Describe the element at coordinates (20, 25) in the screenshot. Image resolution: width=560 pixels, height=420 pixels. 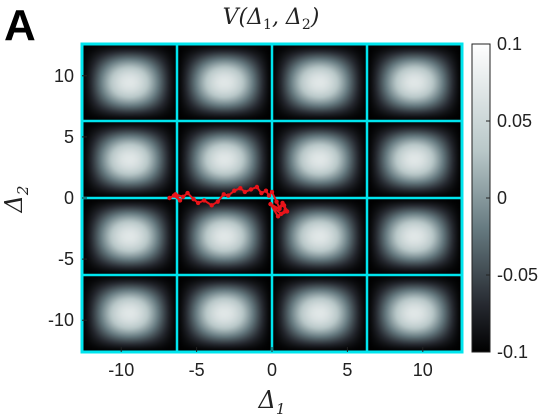
I see `panel-letter: A` at that location.